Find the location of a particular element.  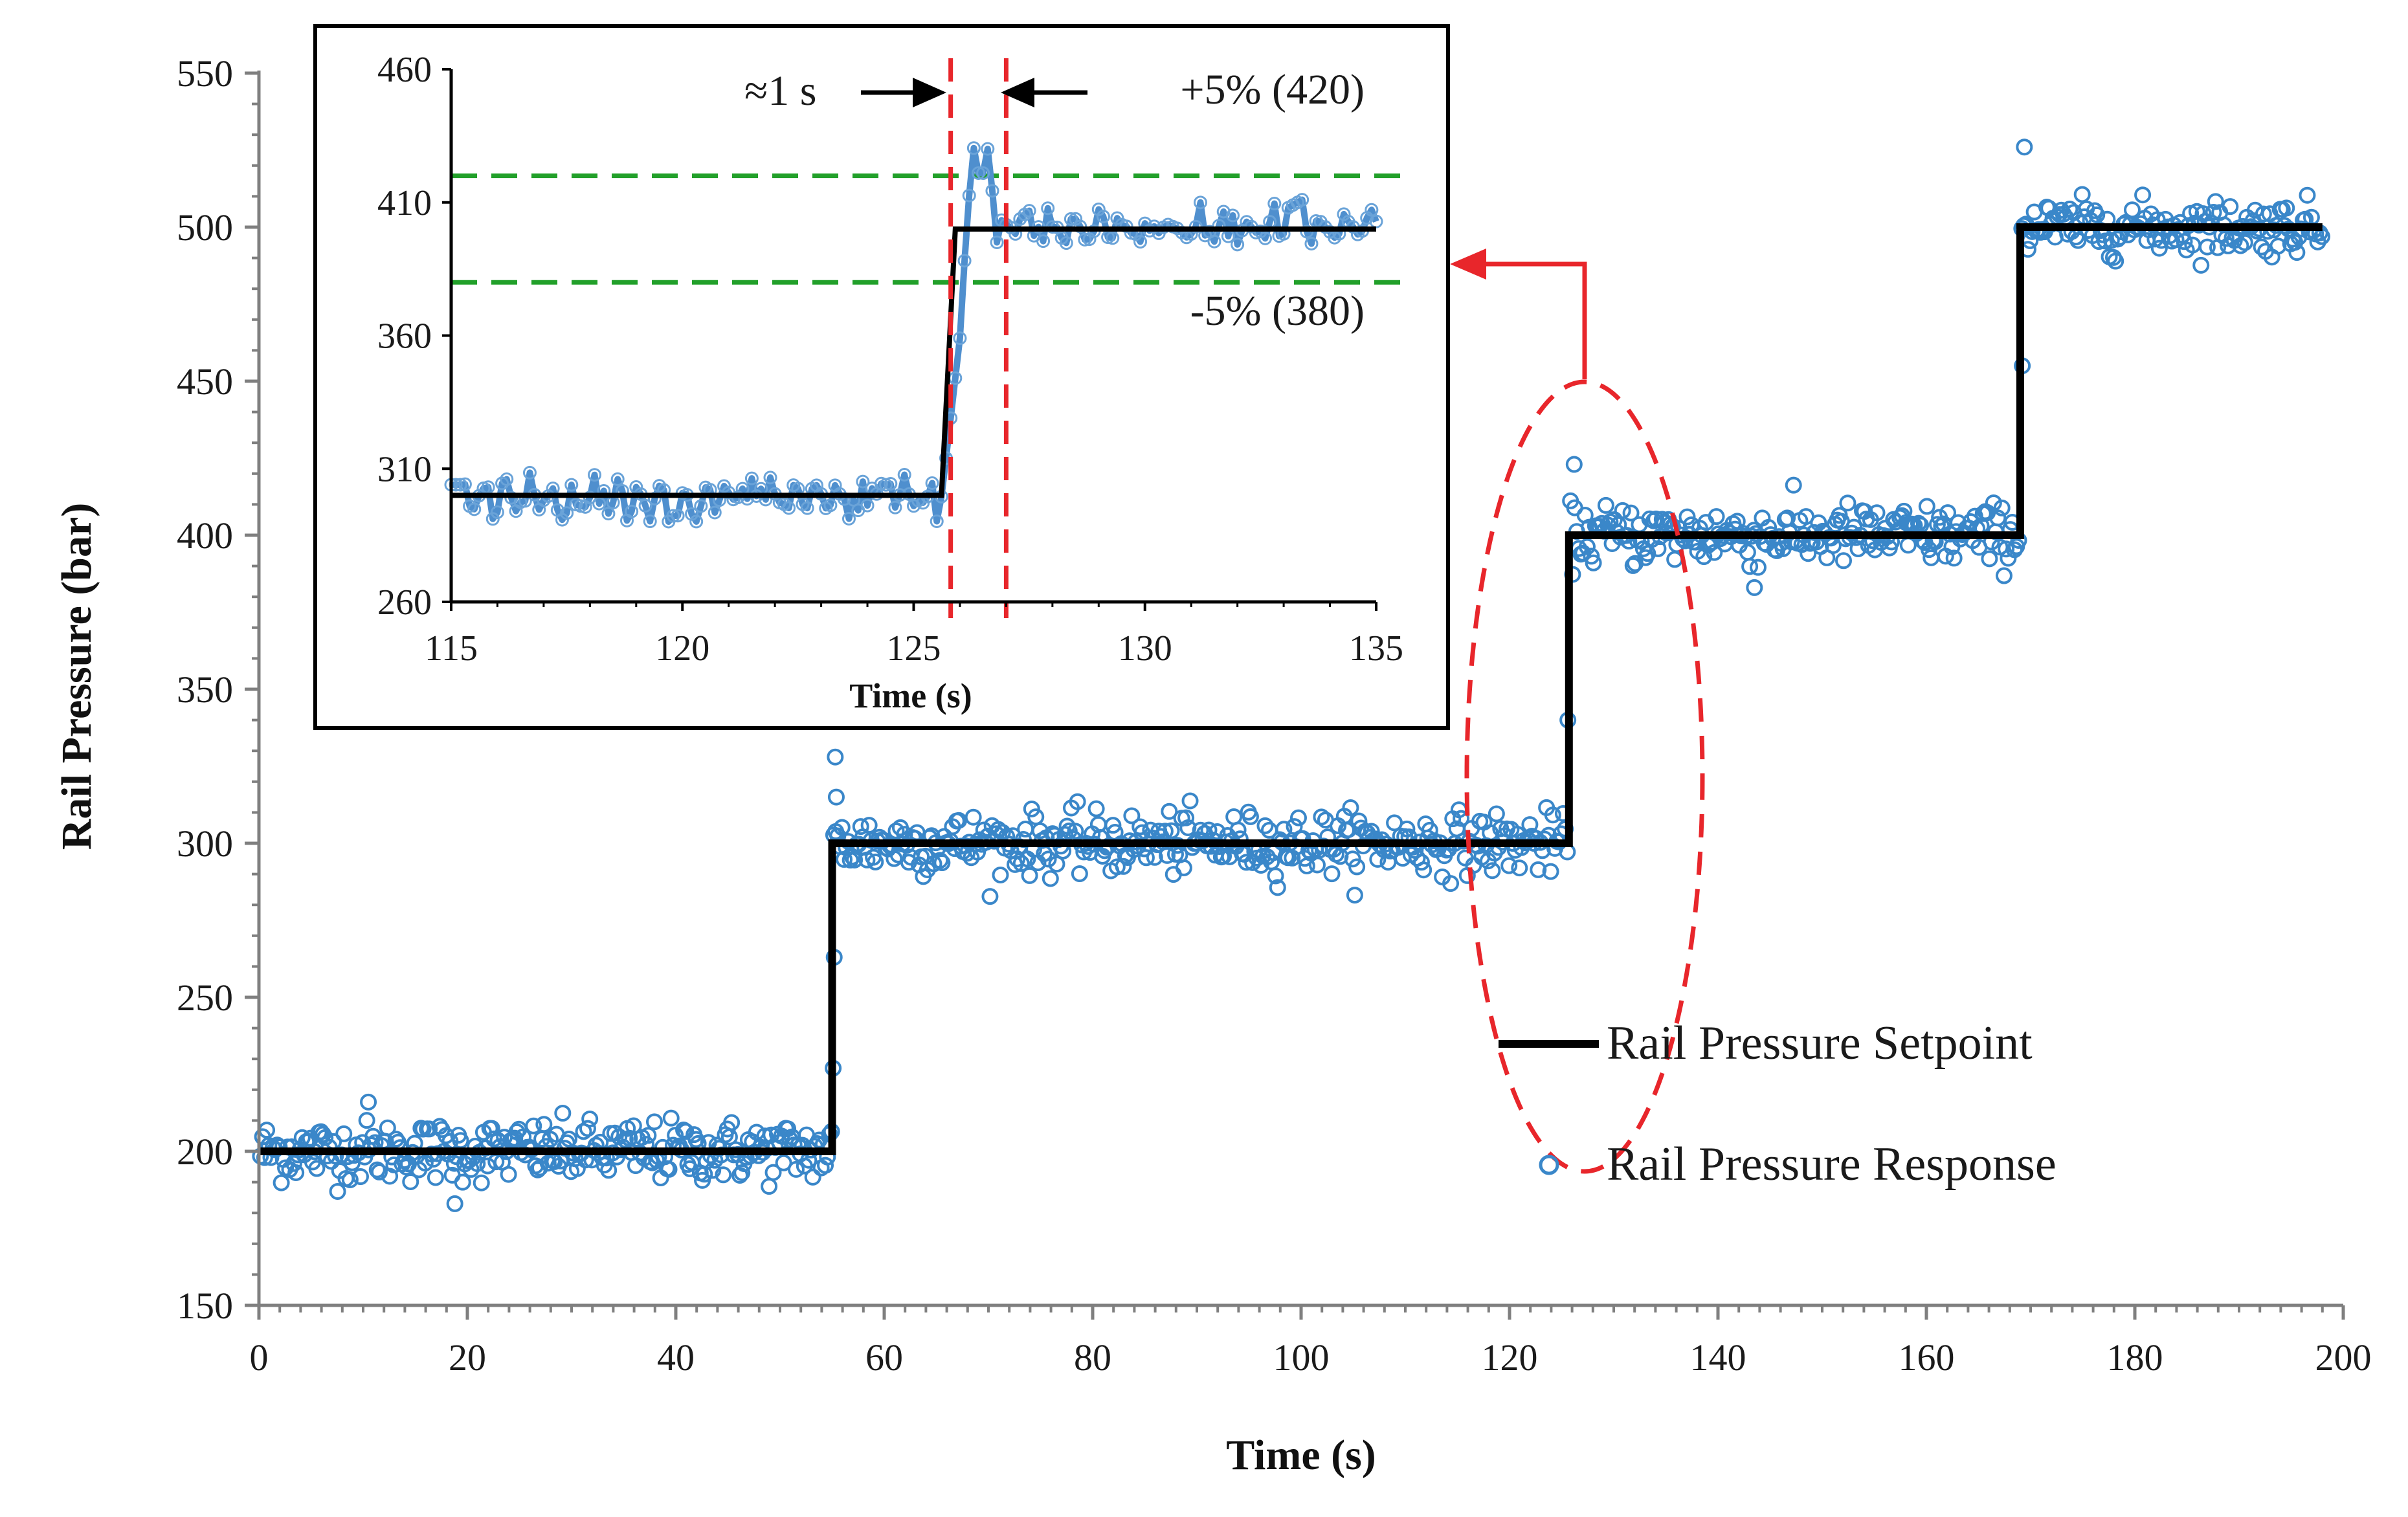

y-tick-label: 500 is located at coordinates (205, 228).